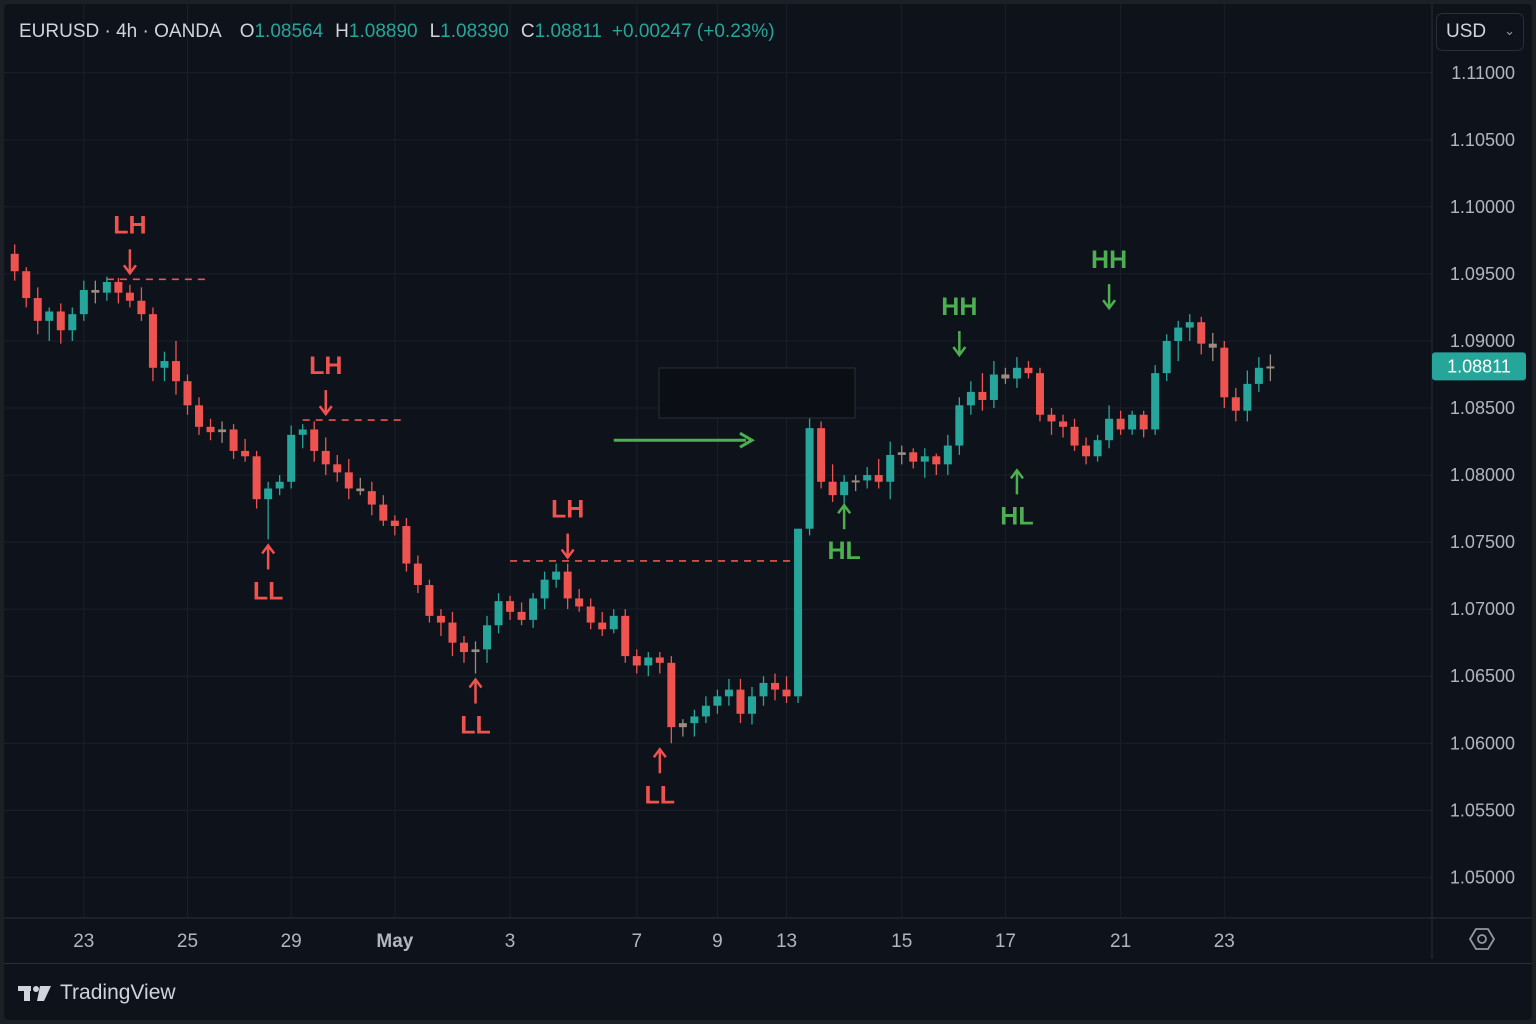 The image size is (1536, 1024). I want to click on y-tick-label: 1.08000, so click(1482, 475).